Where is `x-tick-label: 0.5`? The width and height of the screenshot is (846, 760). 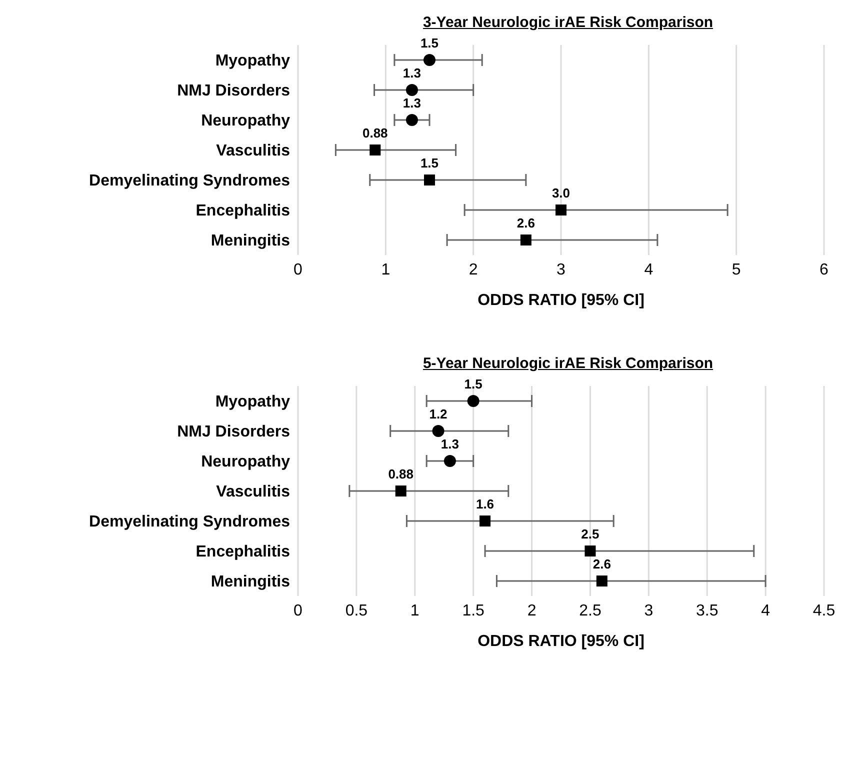
x-tick-label: 0.5 is located at coordinates (356, 611).